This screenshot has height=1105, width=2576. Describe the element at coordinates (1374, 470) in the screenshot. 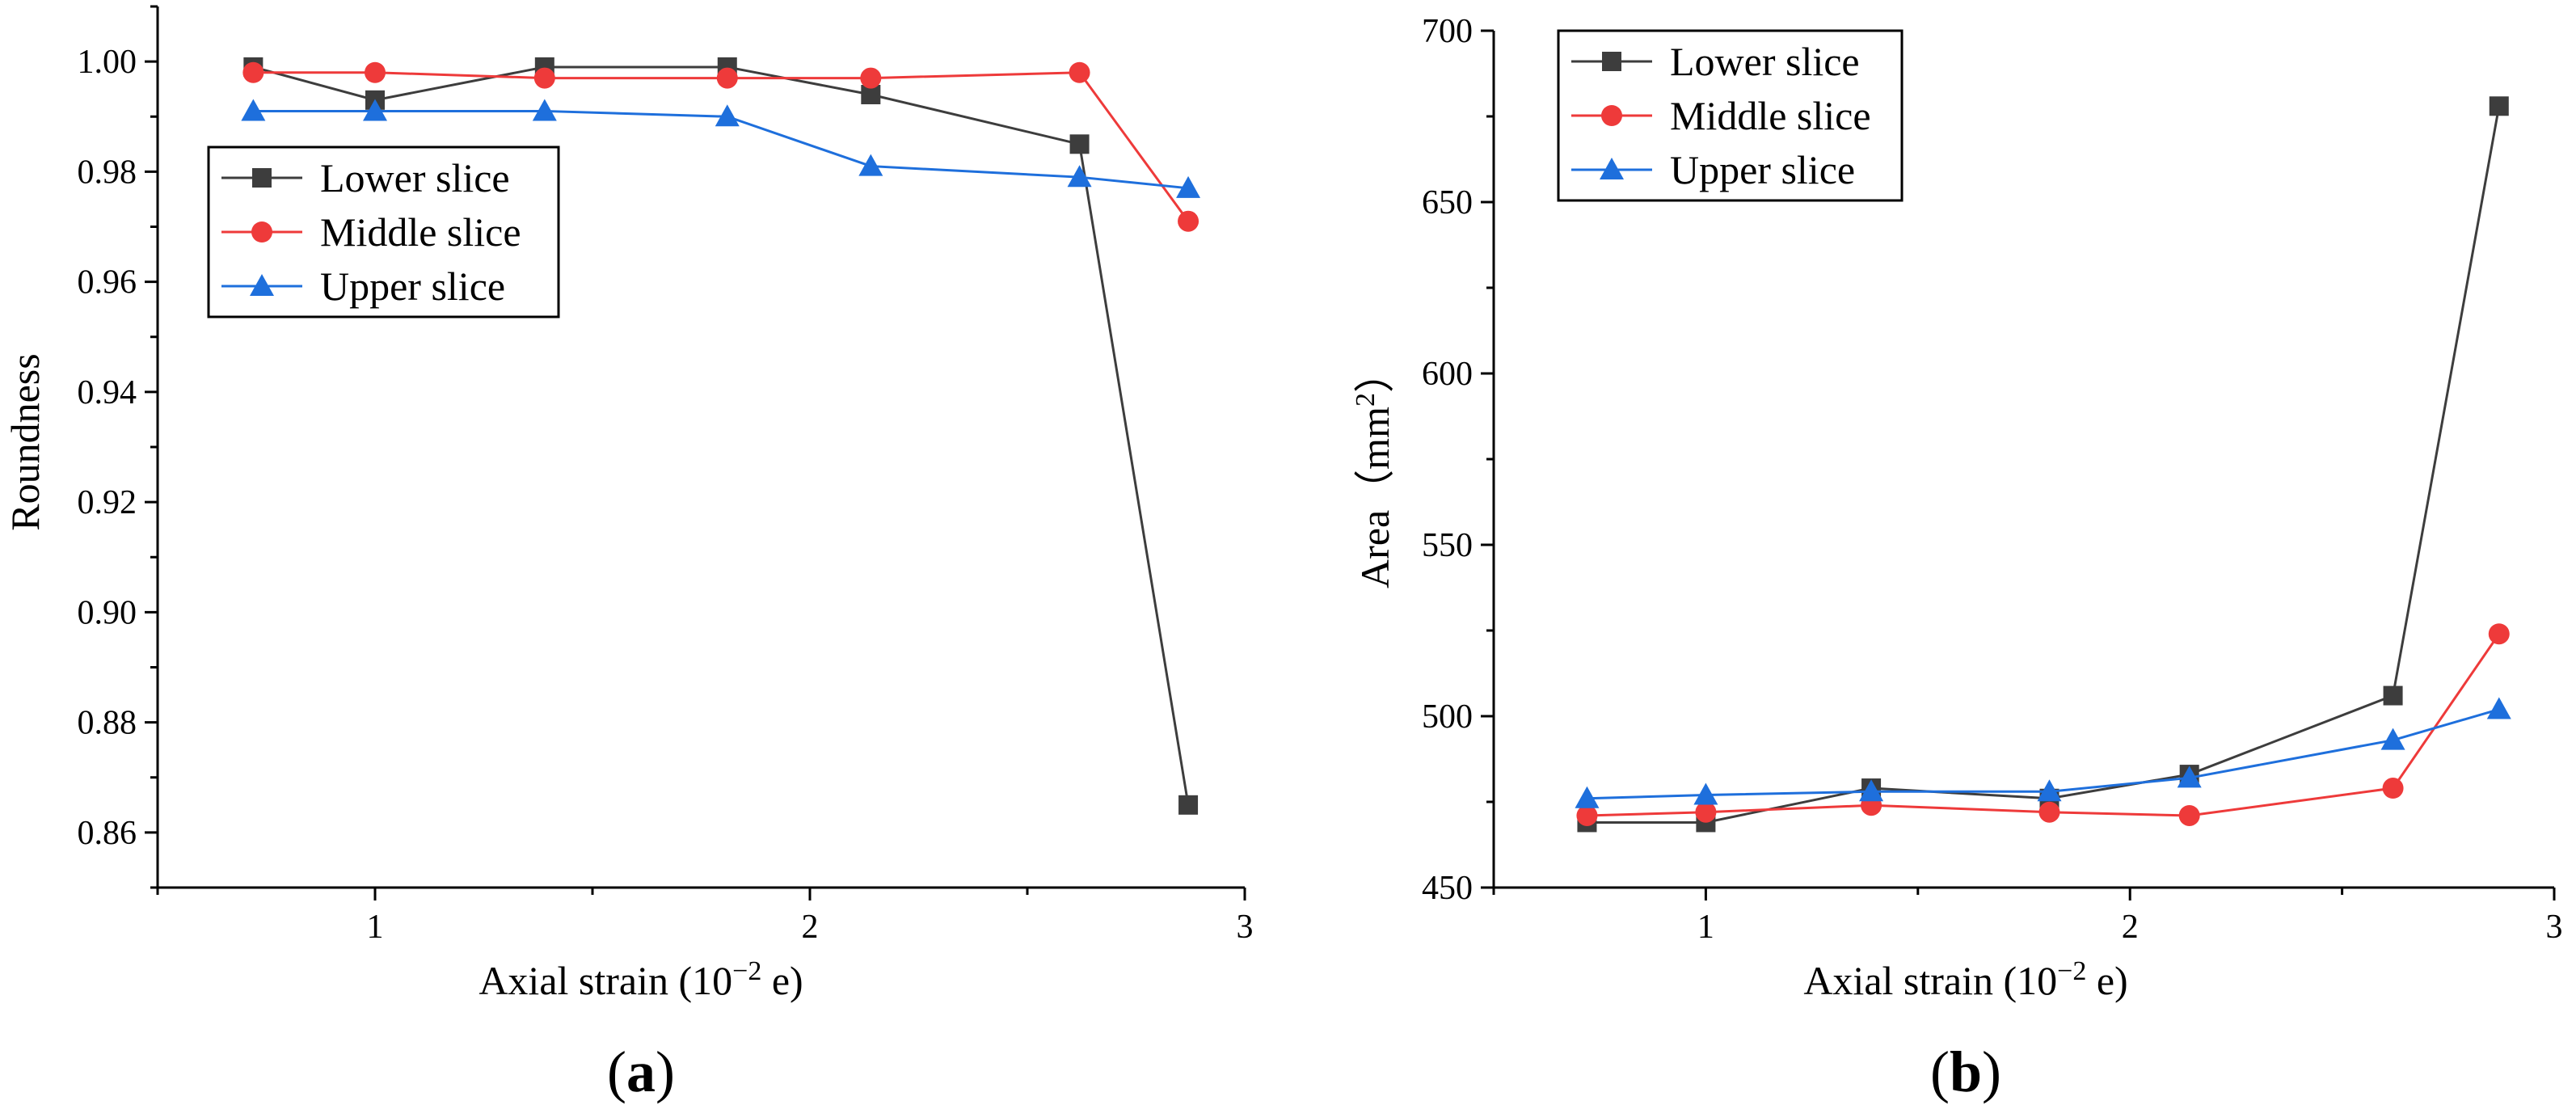

I see `area-y-axis-title: Area（mm2）` at that location.